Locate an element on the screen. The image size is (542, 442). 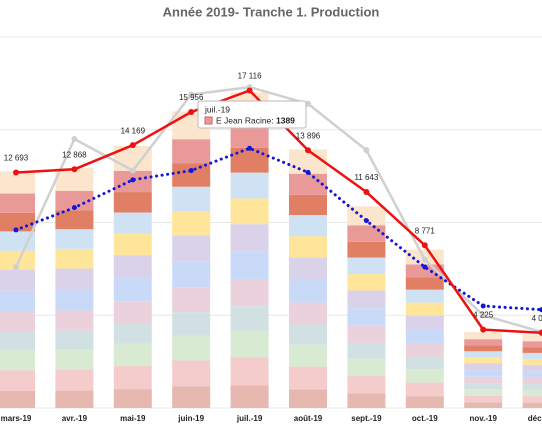
tooltip-swatch is located at coordinates (208, 120).